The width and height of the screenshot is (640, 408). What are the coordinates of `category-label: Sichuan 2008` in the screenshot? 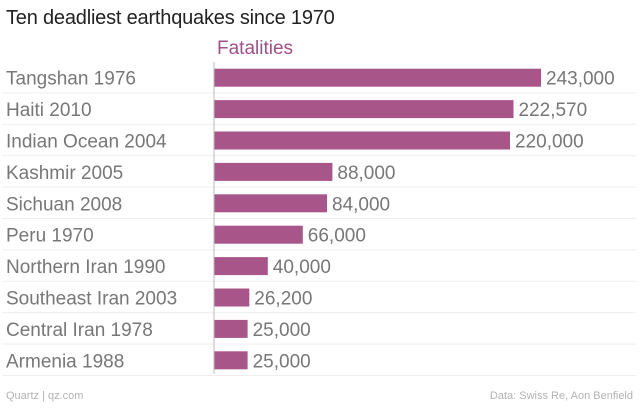 It's located at (64, 204).